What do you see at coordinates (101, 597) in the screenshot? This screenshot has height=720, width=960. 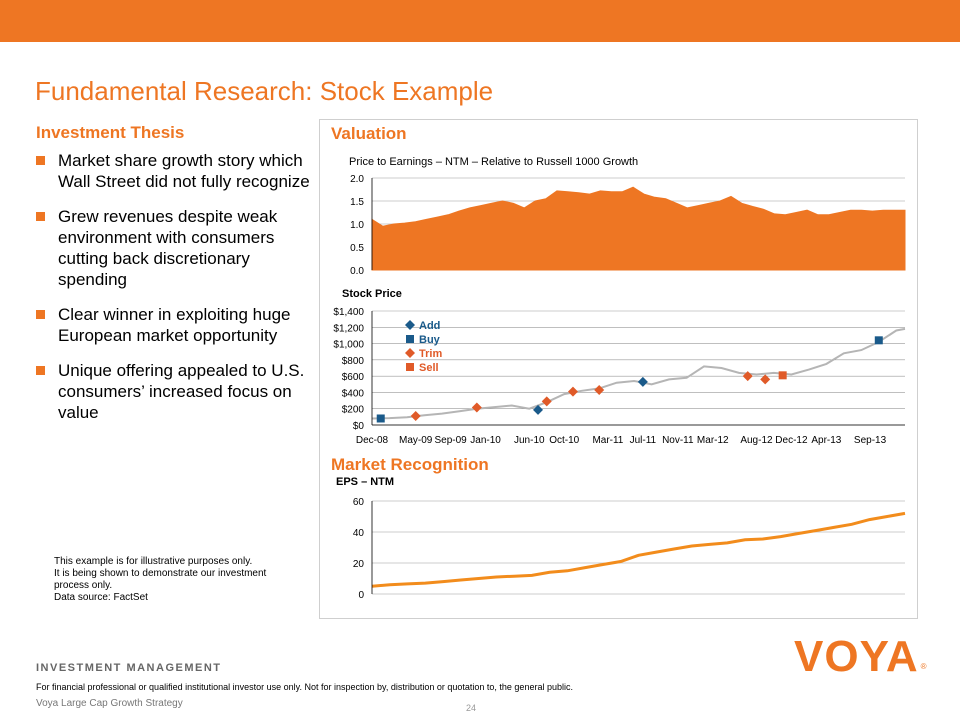 I see `disclaimer-line: Data source: FactSet` at bounding box center [101, 597].